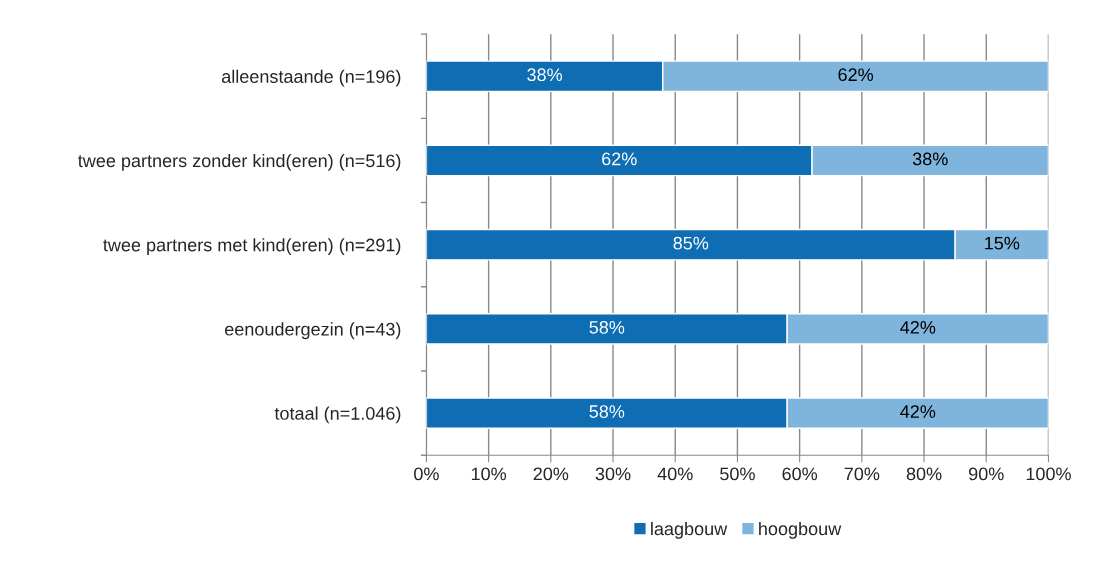 The width and height of the screenshot is (1099, 569). Describe the element at coordinates (313, 331) in the screenshot. I see `y-tick-label: eenoudergezin (n=43)` at that location.